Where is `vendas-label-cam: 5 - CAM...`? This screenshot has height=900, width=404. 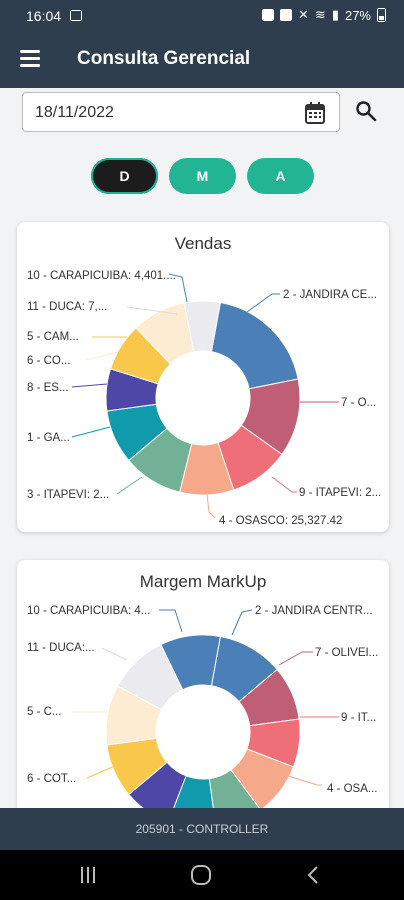
vendas-label-cam: 5 - CAM... is located at coordinates (53, 337).